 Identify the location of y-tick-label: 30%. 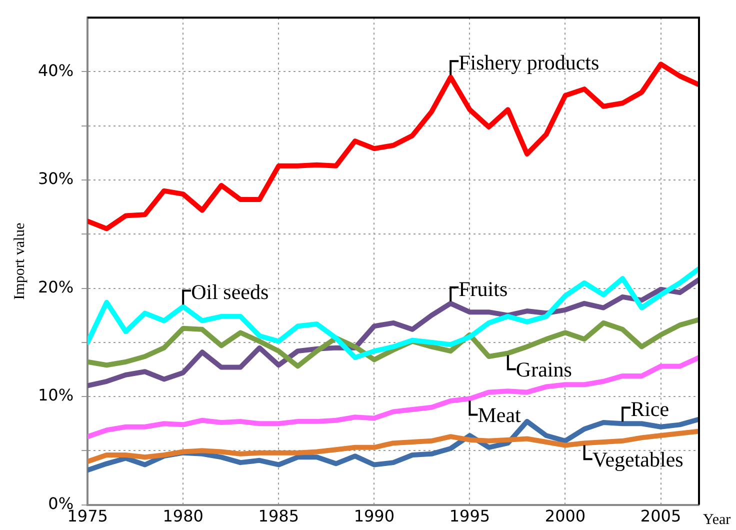
(56, 178).